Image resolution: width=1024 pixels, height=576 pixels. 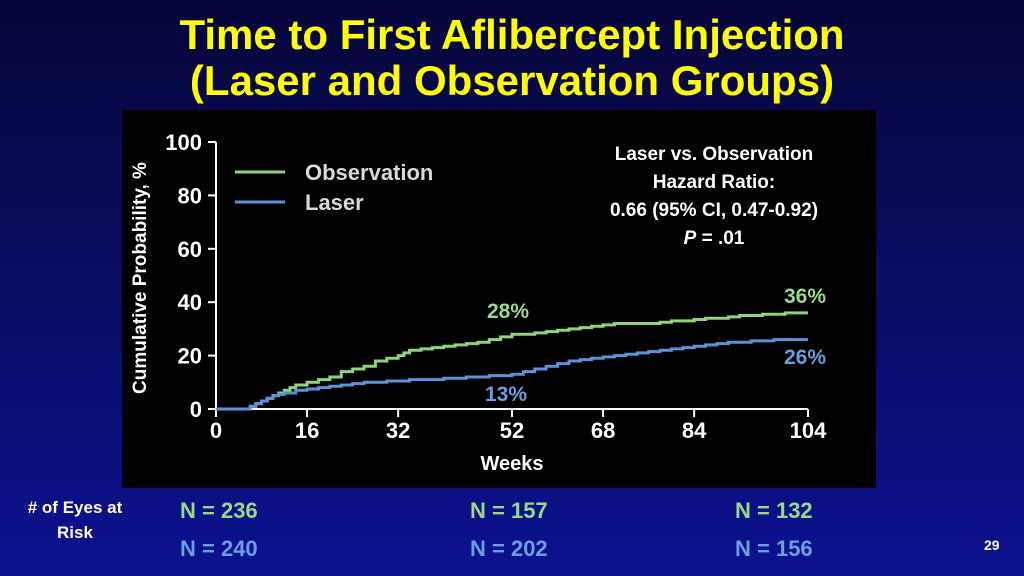 I want to click on x-axis-label: Weeks, so click(x=512, y=464).